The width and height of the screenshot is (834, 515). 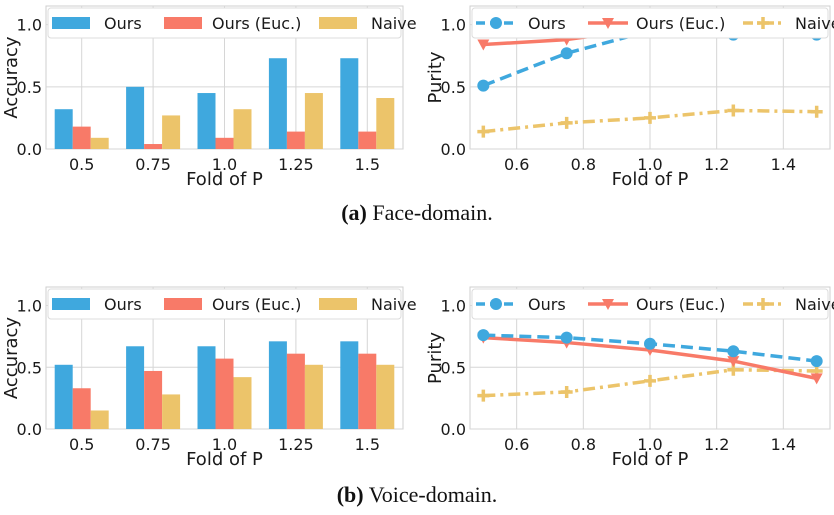 I want to click on x-tick-label: 1.25, so click(x=296, y=164).